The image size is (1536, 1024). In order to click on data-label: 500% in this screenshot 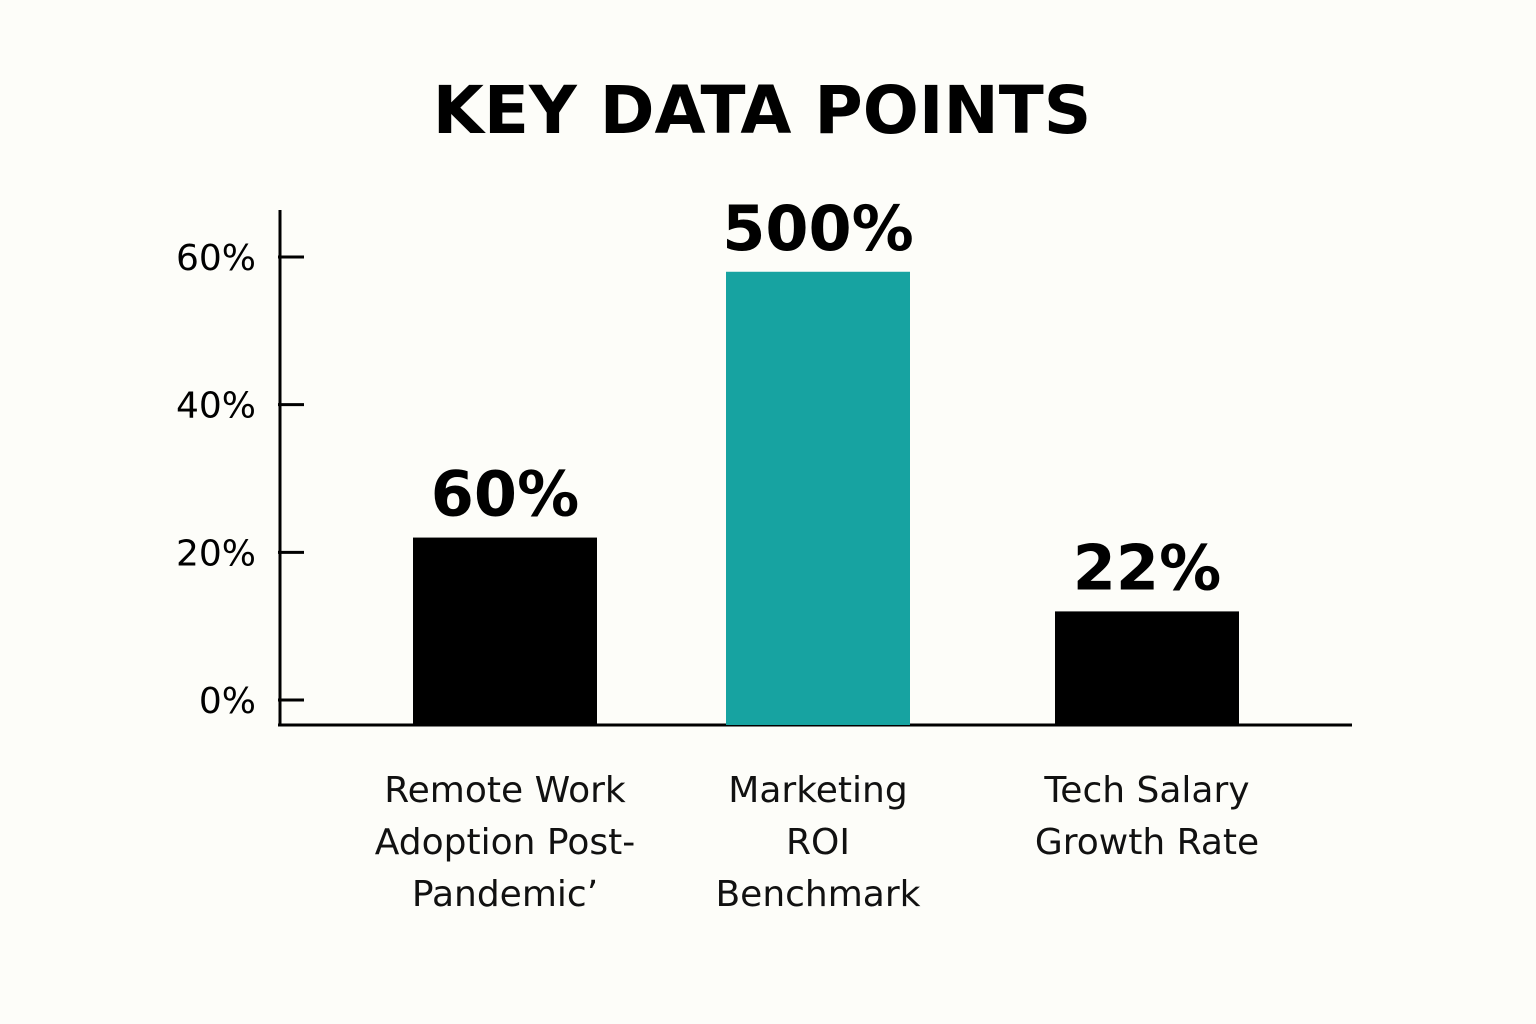, I will do `click(818, 228)`.